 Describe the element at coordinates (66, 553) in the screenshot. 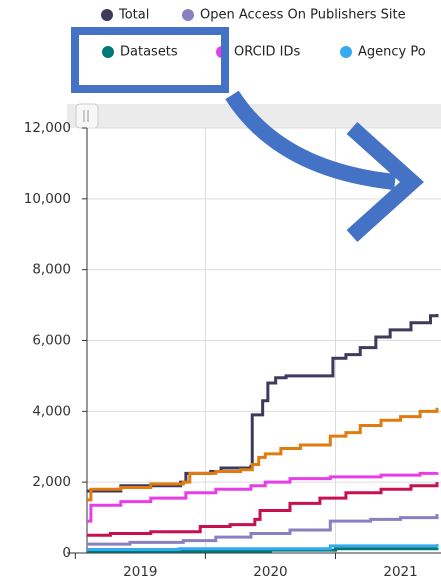

I see `y-tick-label: 0` at that location.